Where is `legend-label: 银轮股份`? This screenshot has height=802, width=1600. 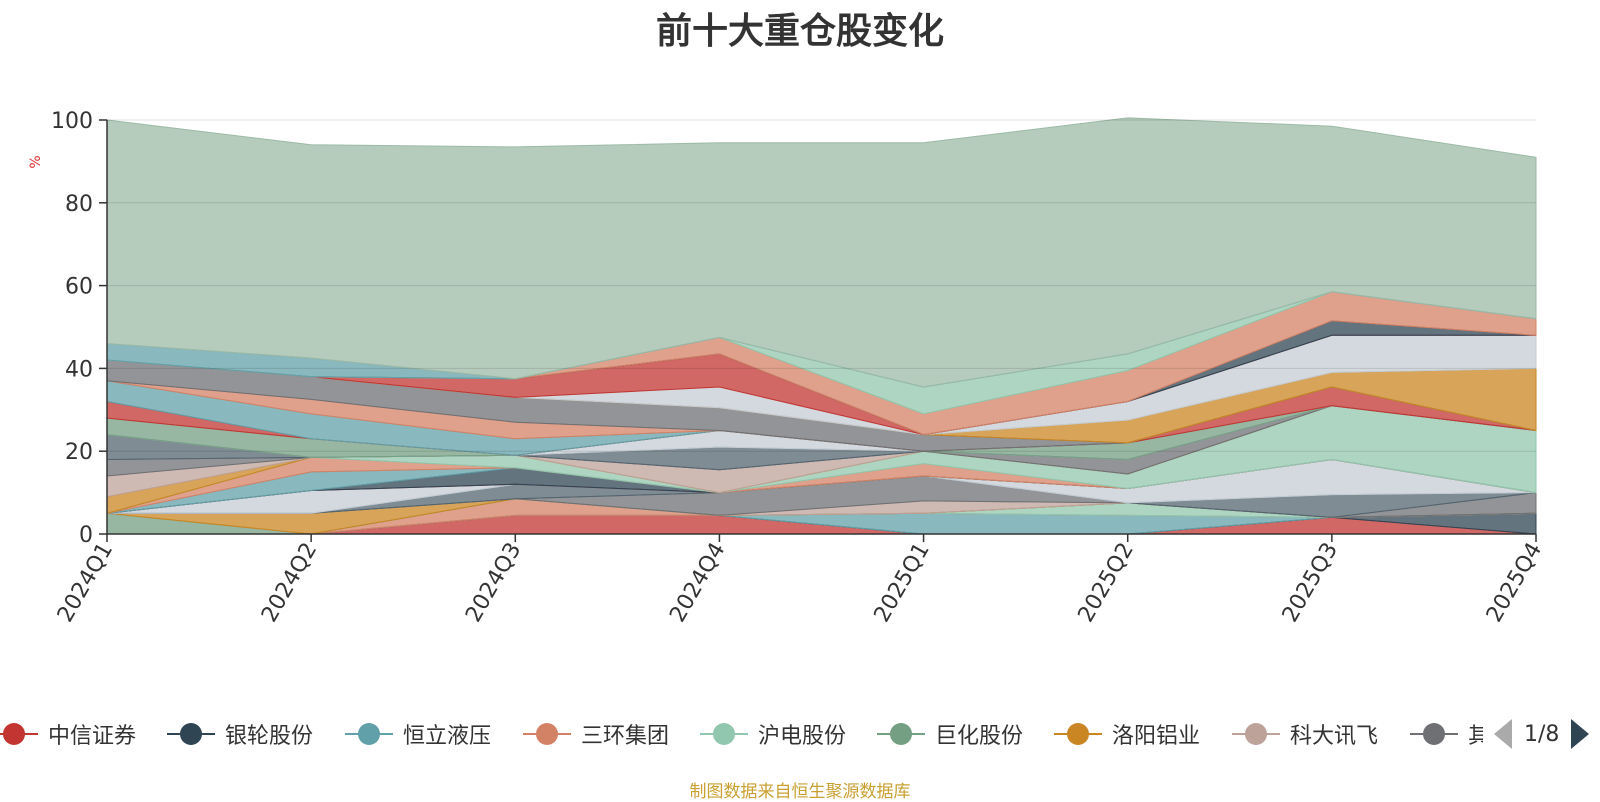
legend-label: 银轮股份 is located at coordinates (269, 736).